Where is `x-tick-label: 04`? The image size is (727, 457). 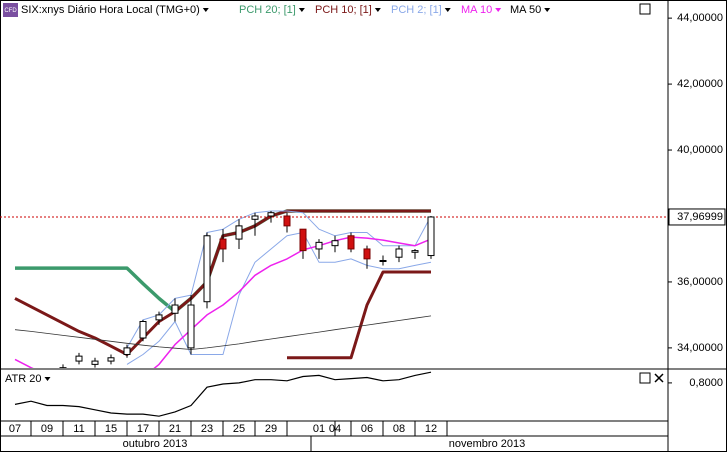
x-tick-label: 04 is located at coordinates (335, 429).